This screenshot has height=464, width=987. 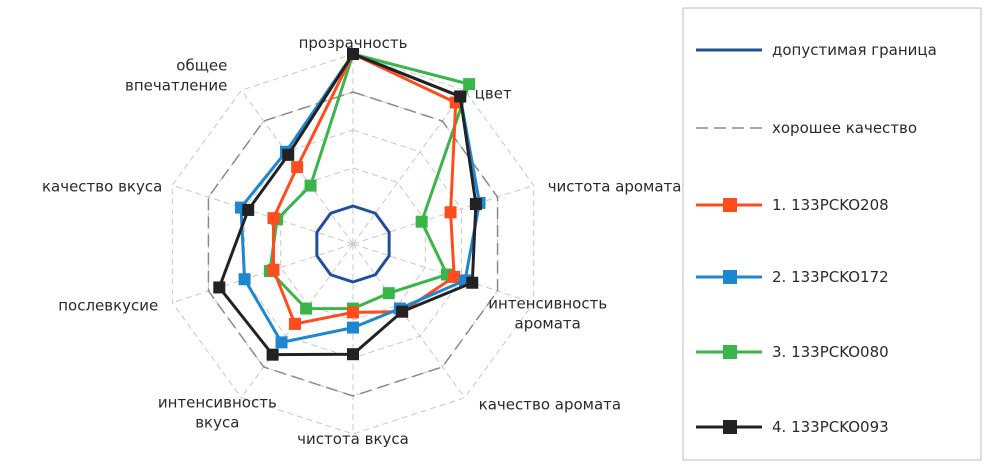 What do you see at coordinates (550, 405) in the screenshot?
I see `axis-label: качество аромата` at bounding box center [550, 405].